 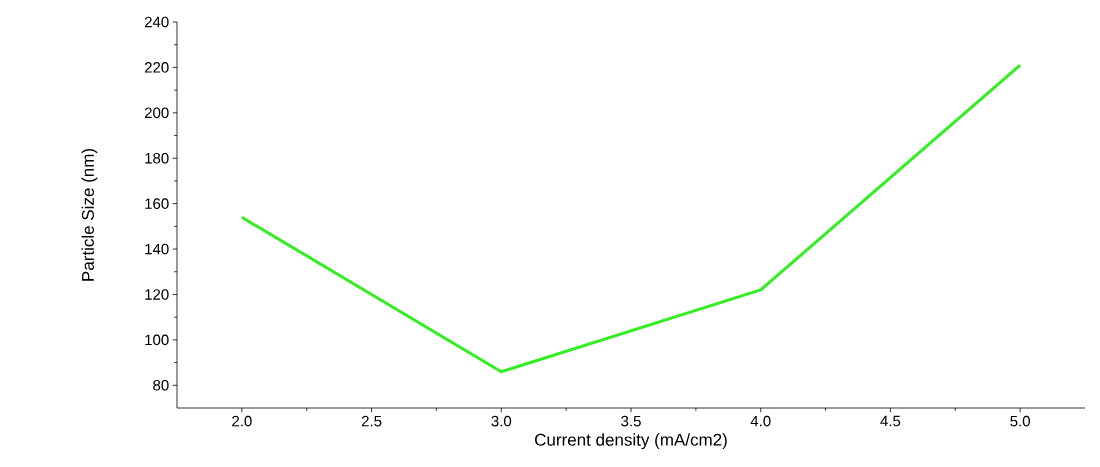 I want to click on y-tick-label: 180, so click(x=157, y=158).